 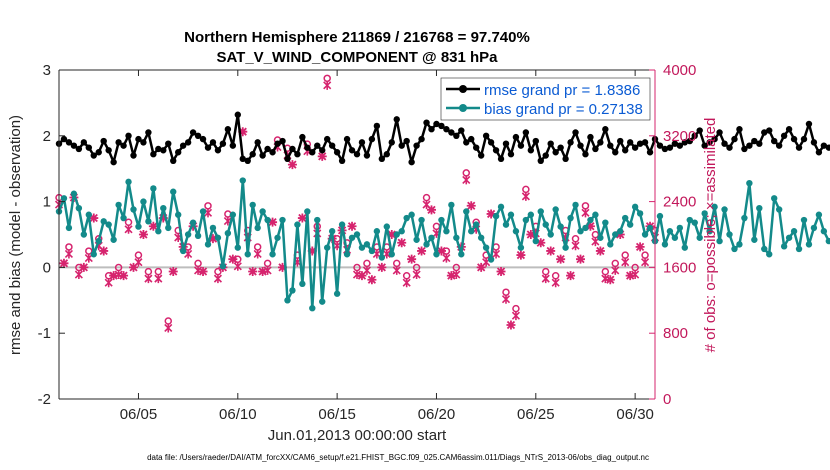 What do you see at coordinates (563, 109) in the screenshot?
I see `legend-bias-text: bias grand pr = 0.27138` at bounding box center [563, 109].